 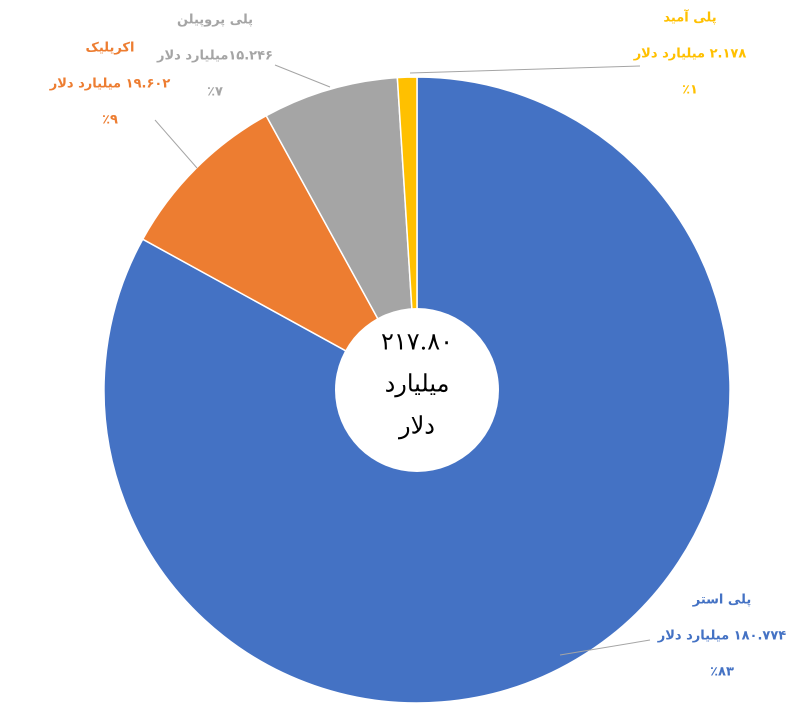 I want to click on center-label: دلار, so click(x=416, y=426).